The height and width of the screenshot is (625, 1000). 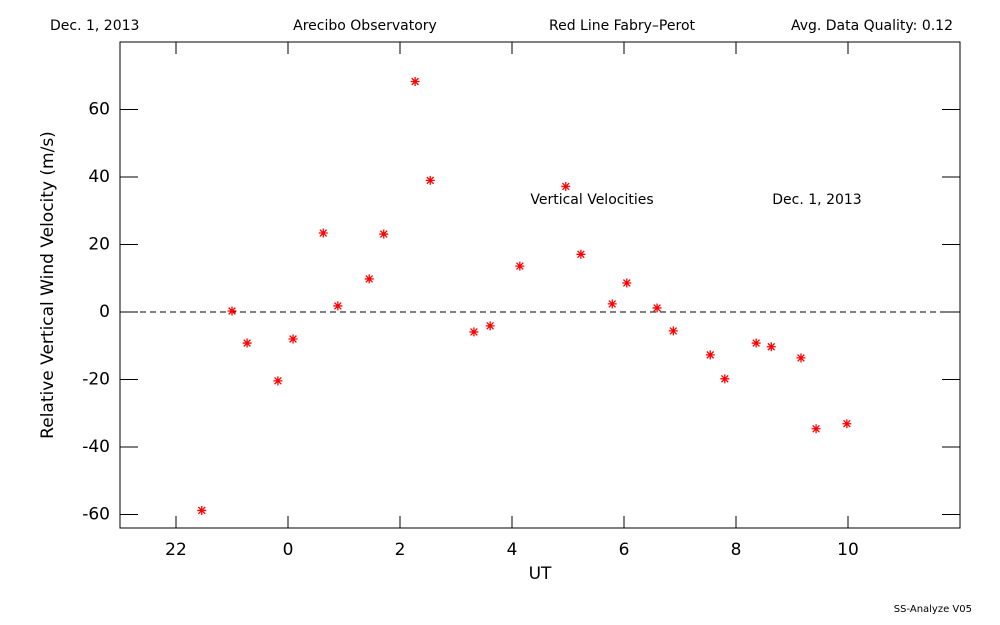 I want to click on x-tick-label: 8, so click(x=736, y=550).